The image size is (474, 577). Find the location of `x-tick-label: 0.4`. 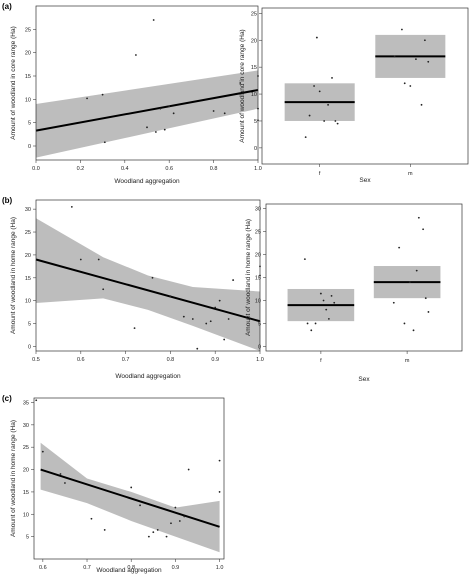

x-tick-label: 0.4 is located at coordinates (125, 169).